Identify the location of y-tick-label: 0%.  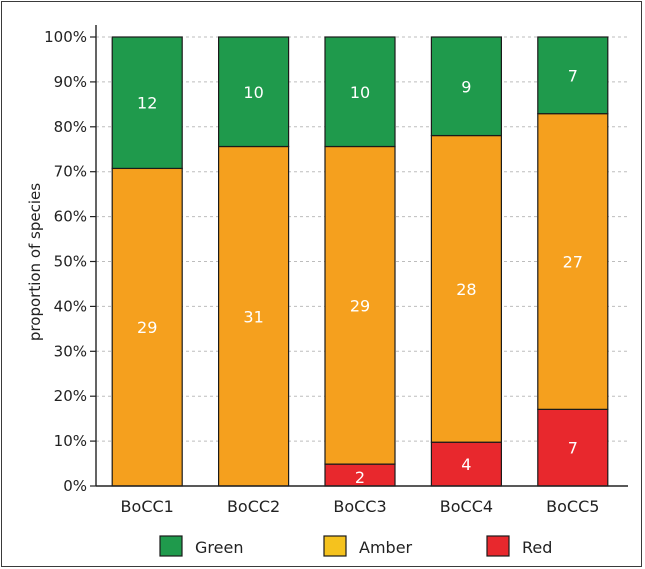
(75, 486).